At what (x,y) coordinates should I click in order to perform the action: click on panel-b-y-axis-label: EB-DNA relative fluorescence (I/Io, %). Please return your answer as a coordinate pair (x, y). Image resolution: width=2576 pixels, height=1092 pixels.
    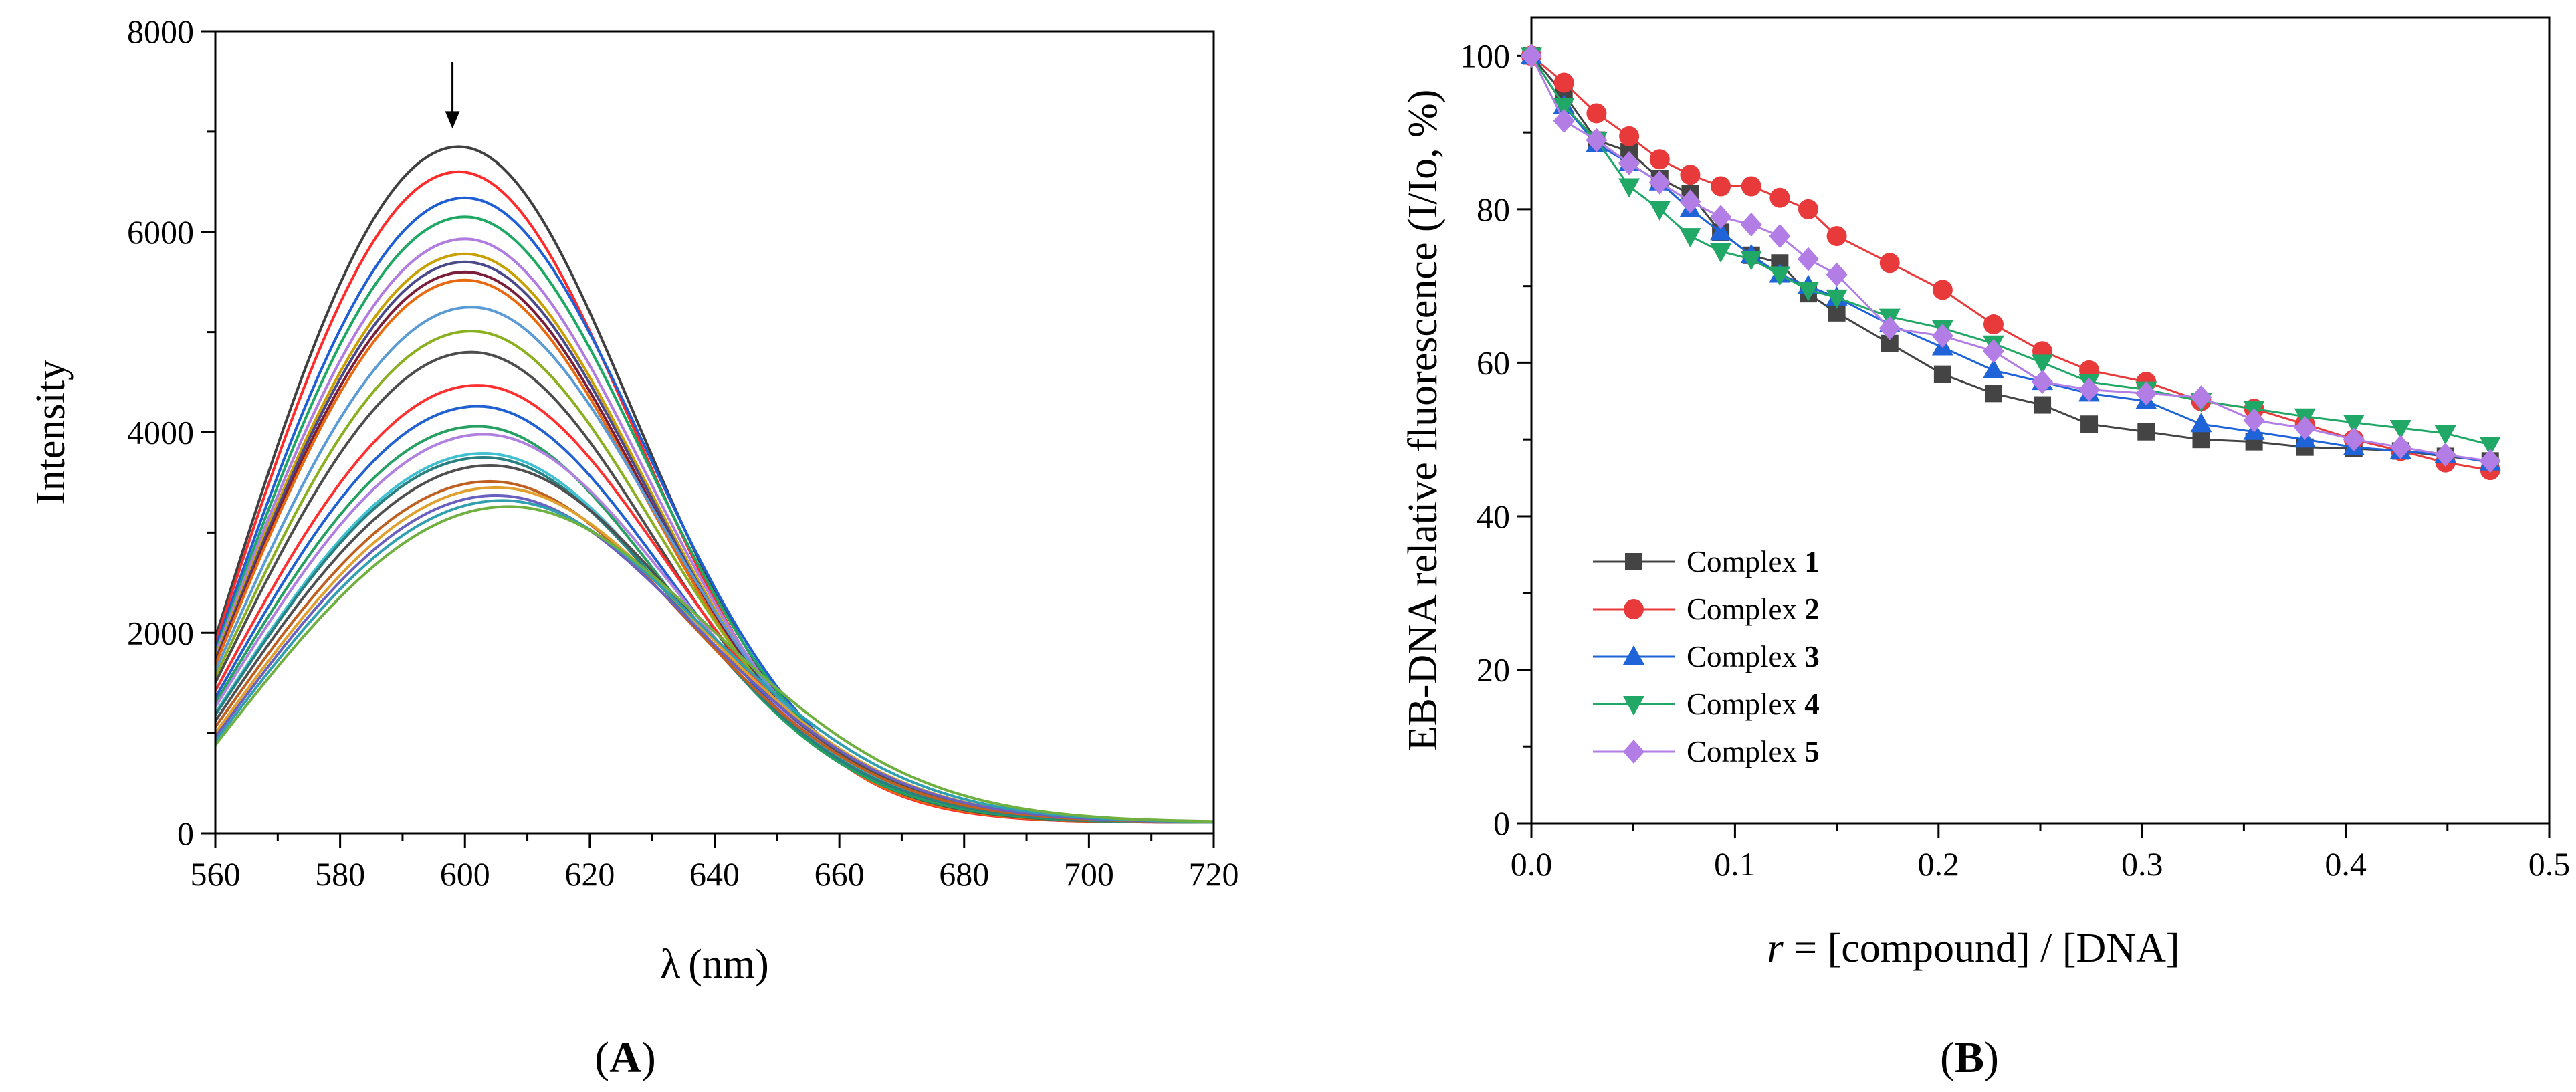
    Looking at the image, I should click on (1423, 421).